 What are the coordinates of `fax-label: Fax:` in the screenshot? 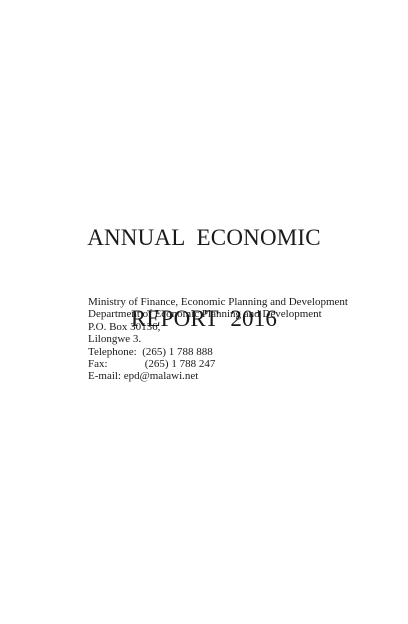 It's located at (98, 364).